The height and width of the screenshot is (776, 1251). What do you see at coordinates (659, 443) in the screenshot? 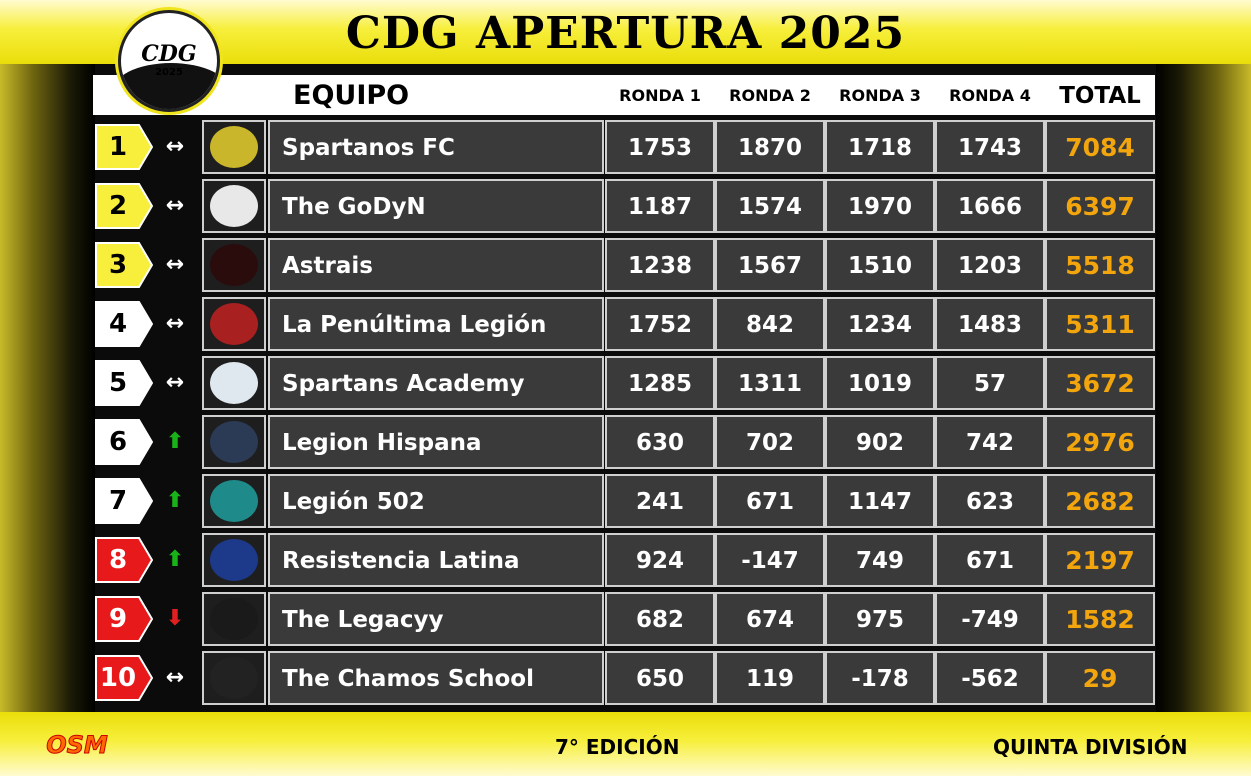
I see `round-1-score: 630` at bounding box center [659, 443].